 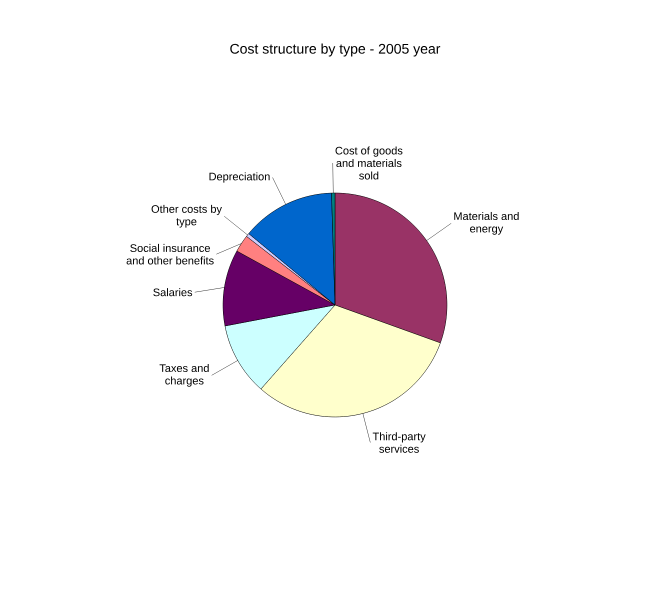 What do you see at coordinates (187, 216) in the screenshot?
I see `slice-label: Other costs by type` at bounding box center [187, 216].